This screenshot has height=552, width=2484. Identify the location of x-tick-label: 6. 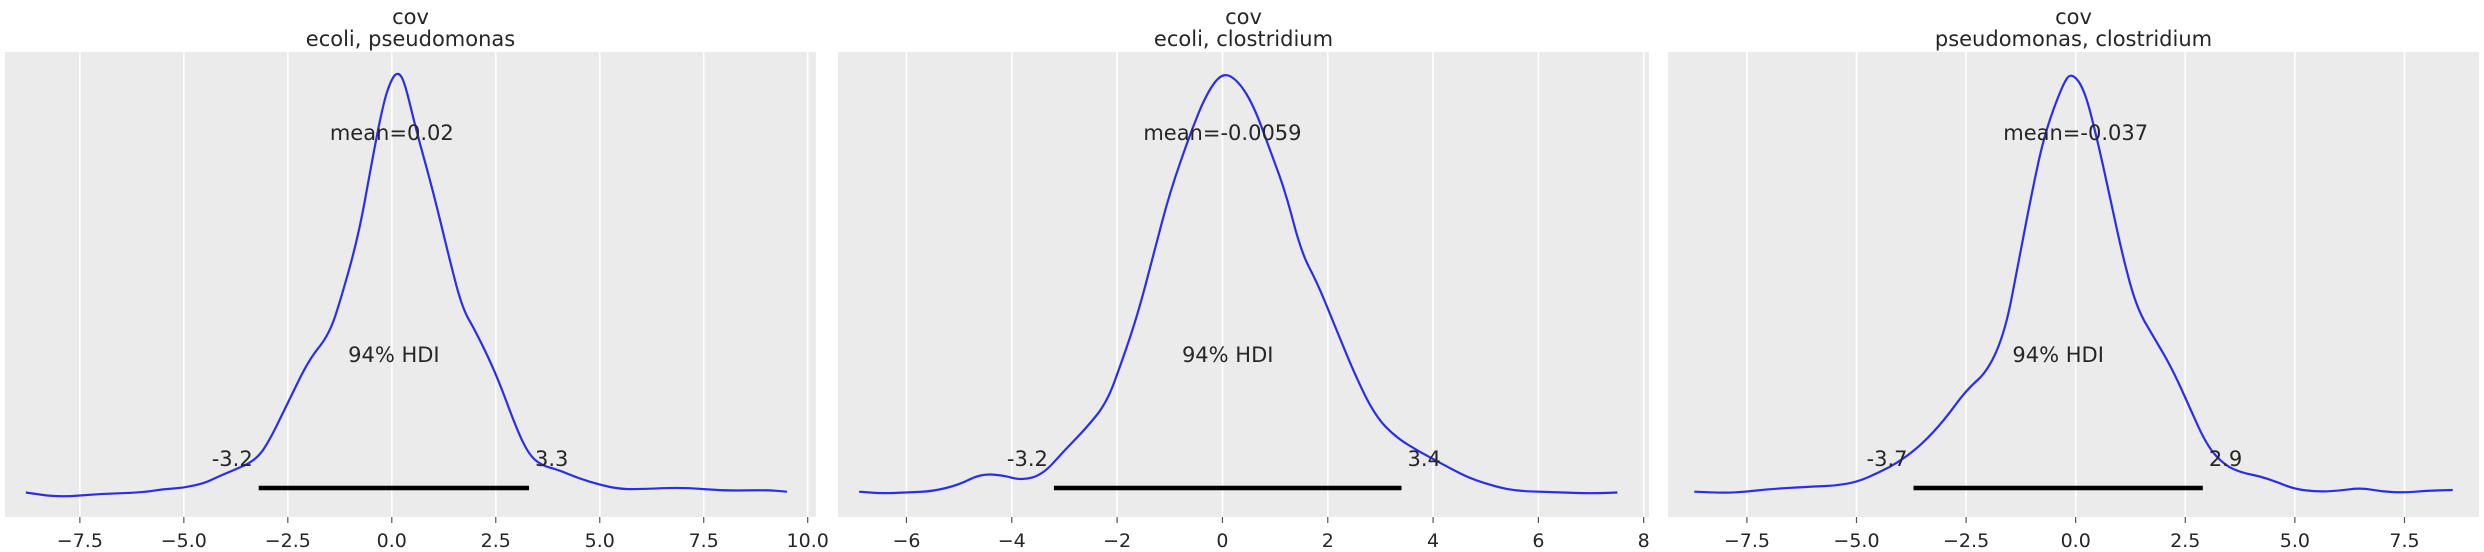
(1538, 541).